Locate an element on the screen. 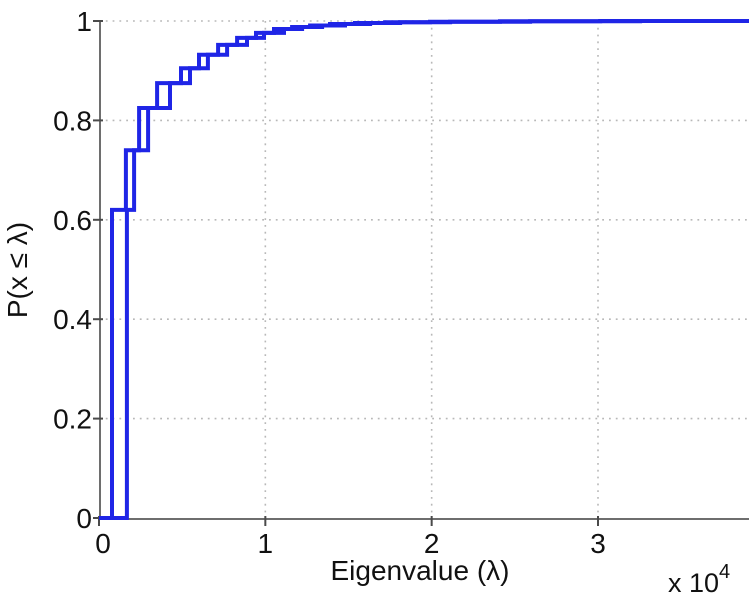  y-tick-label: 1 is located at coordinates (84, 21).